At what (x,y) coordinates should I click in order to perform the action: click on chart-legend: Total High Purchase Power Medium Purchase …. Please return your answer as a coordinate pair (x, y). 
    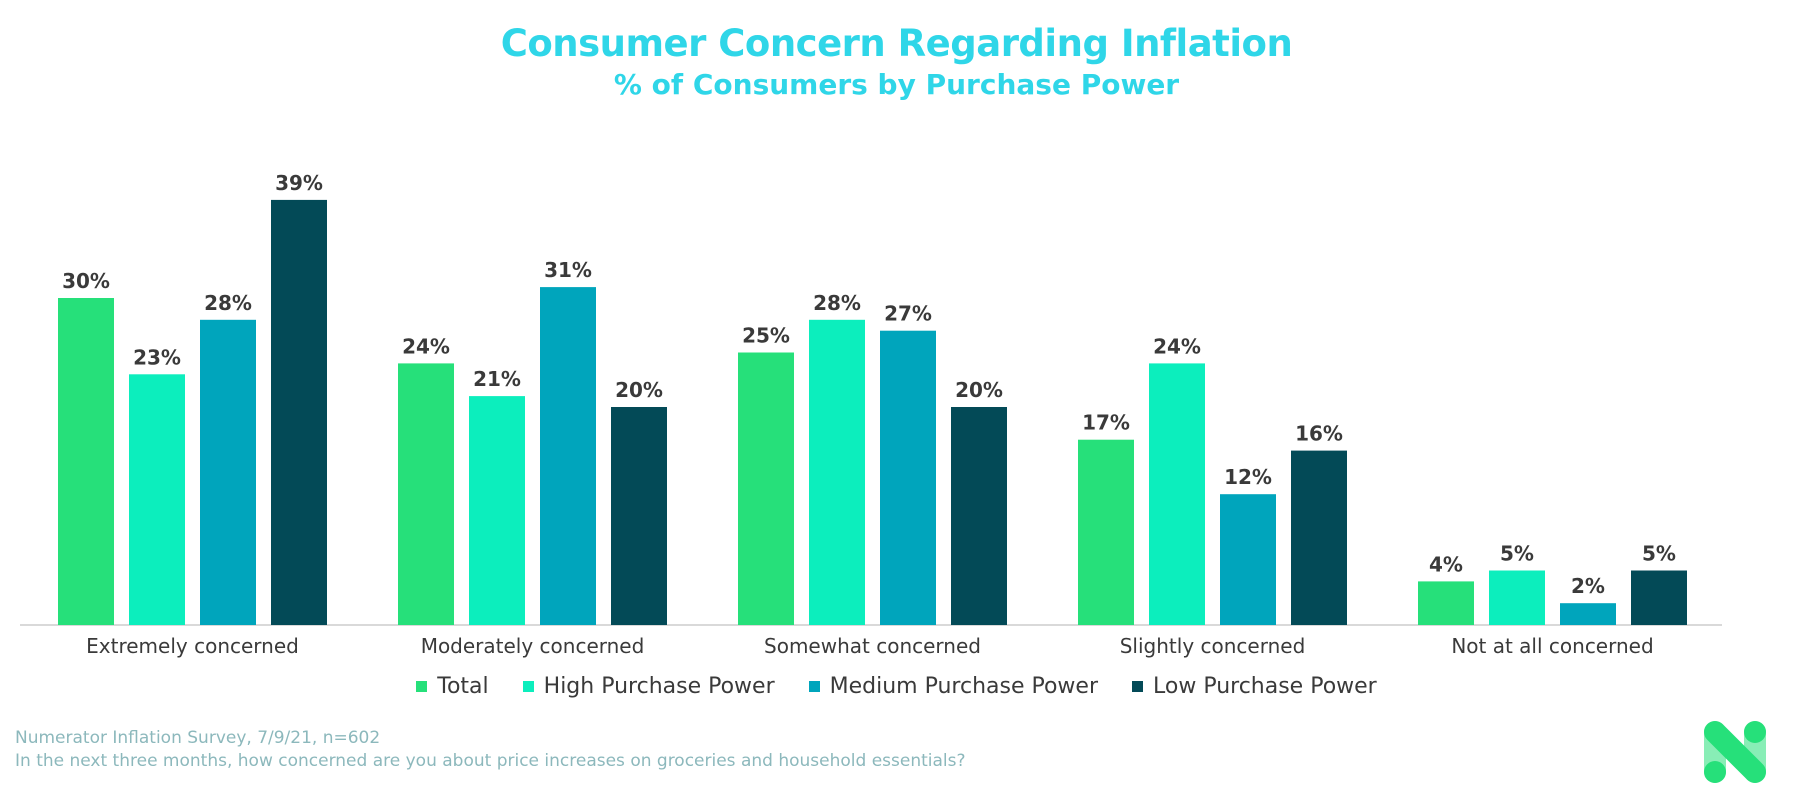
    Looking at the image, I should click on (896, 686).